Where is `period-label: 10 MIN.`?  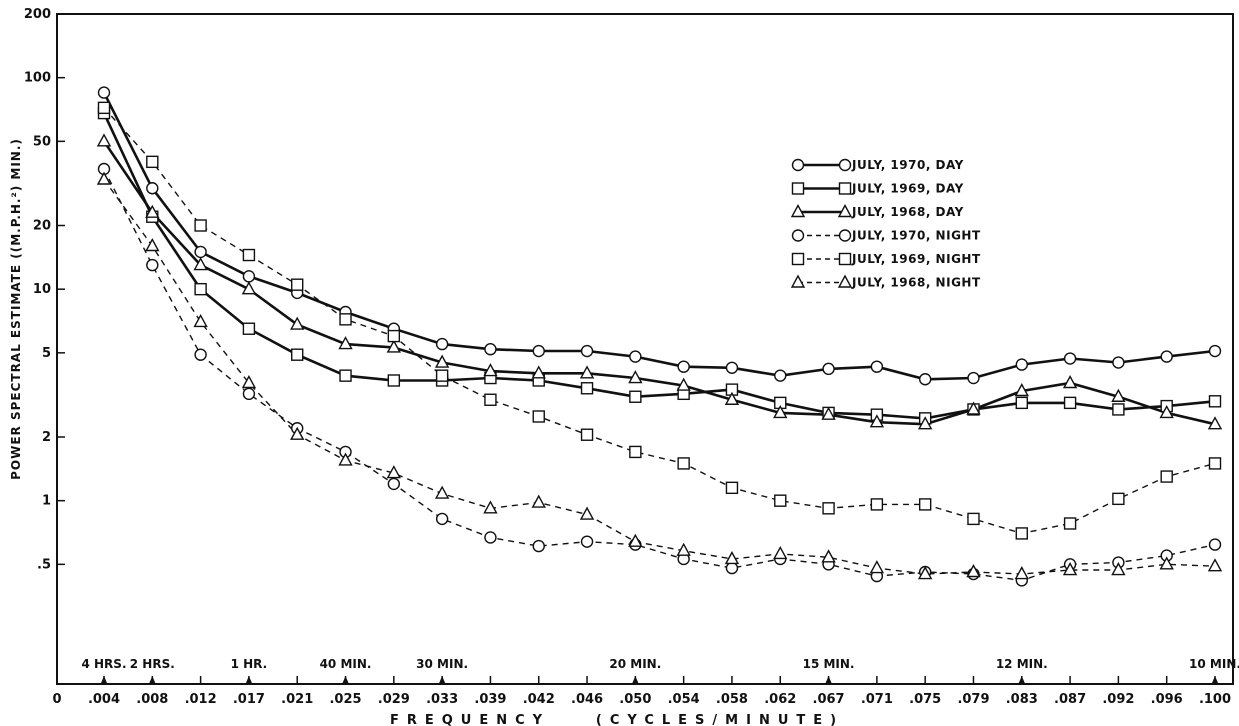
period-label: 10 MIN. is located at coordinates (1214, 664).